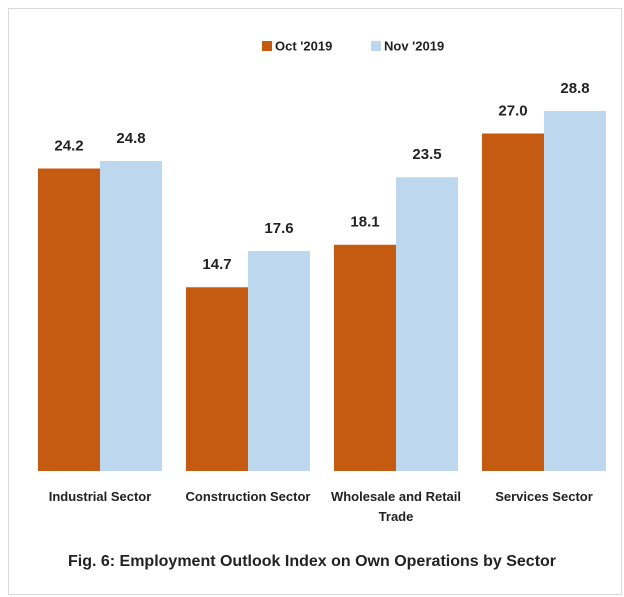 This screenshot has height=597, width=624. What do you see at coordinates (512, 110) in the screenshot?
I see `data-label: 27.0` at bounding box center [512, 110].